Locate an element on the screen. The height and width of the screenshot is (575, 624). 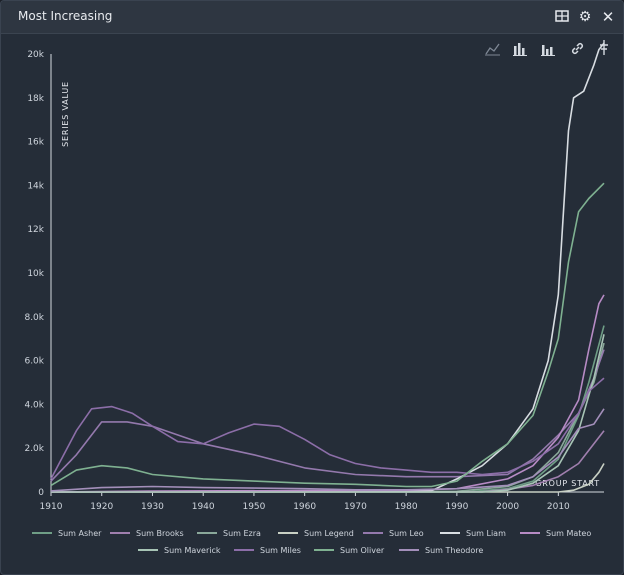
y-tick-label: 10k is located at coordinates (35, 274).